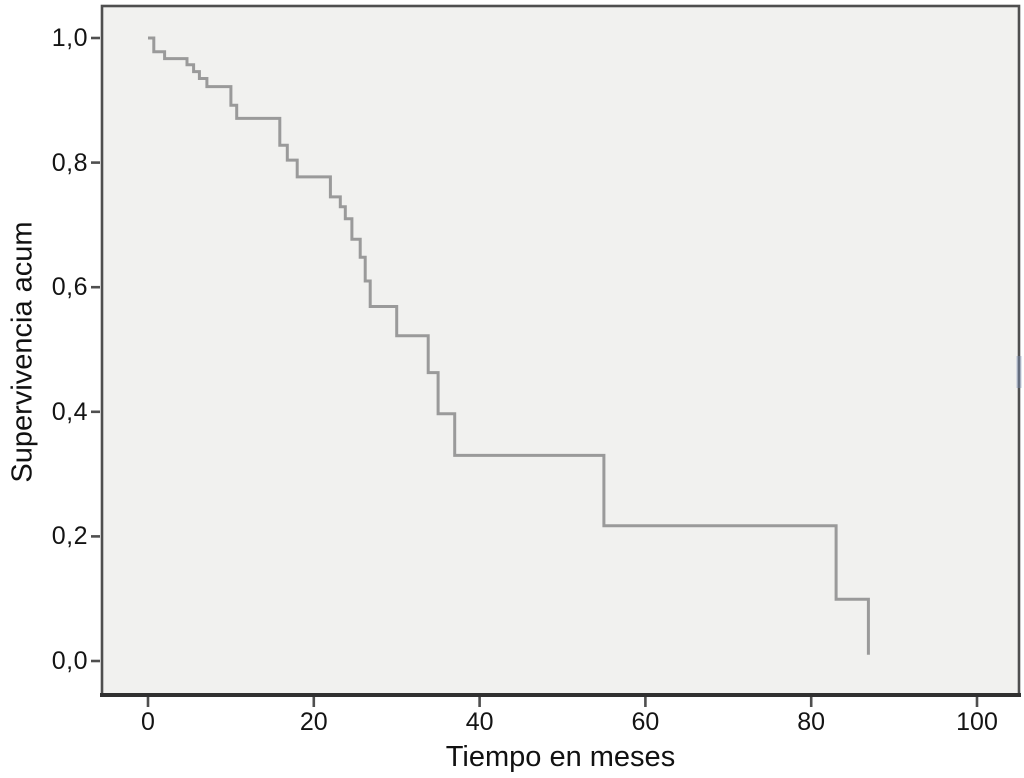  Describe the element at coordinates (313, 722) in the screenshot. I see `x-tick-label: 20` at that location.